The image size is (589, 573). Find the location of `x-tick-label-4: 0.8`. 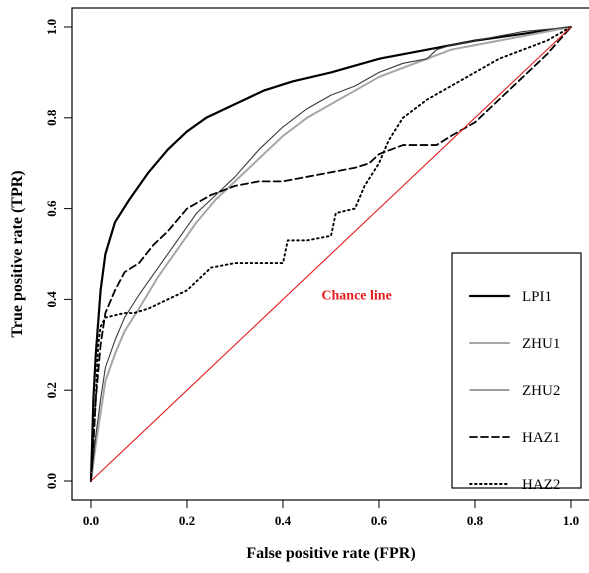

x-tick-label-4: 0.8 is located at coordinates (475, 520).